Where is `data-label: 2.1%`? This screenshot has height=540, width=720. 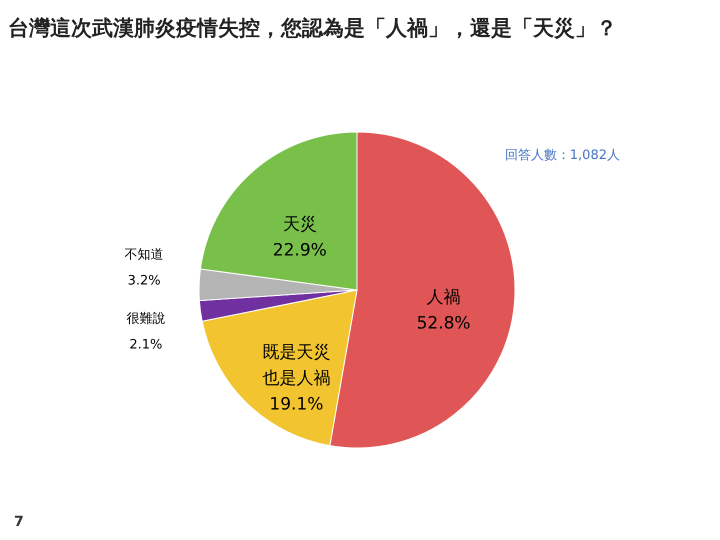
data-label: 2.1% is located at coordinates (145, 344).